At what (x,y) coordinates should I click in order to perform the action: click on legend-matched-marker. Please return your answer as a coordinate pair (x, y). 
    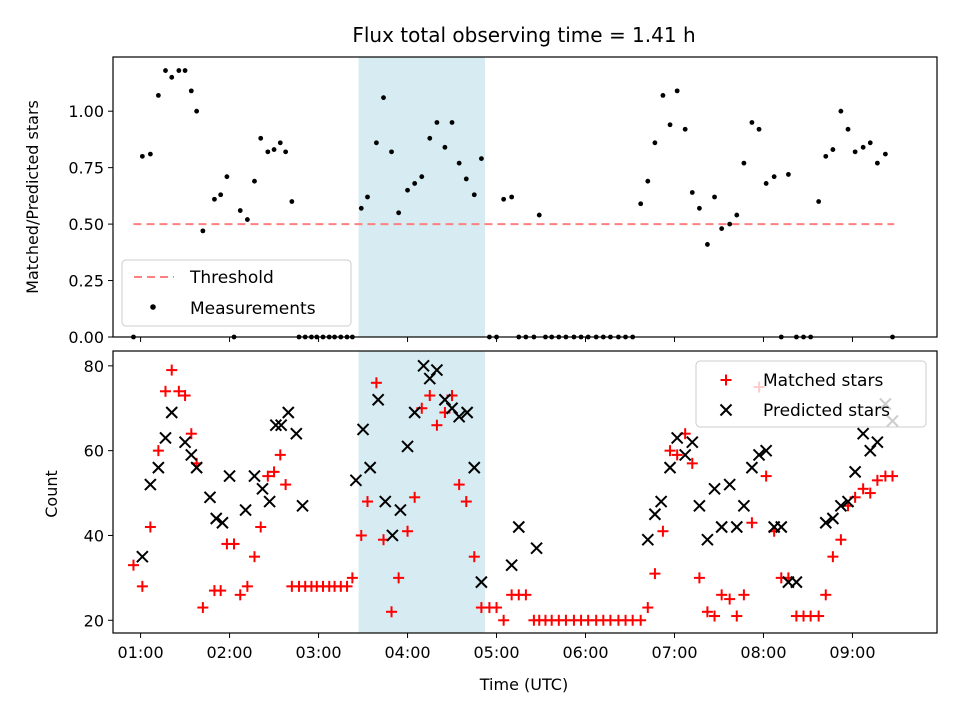
    Looking at the image, I should click on (726, 380).